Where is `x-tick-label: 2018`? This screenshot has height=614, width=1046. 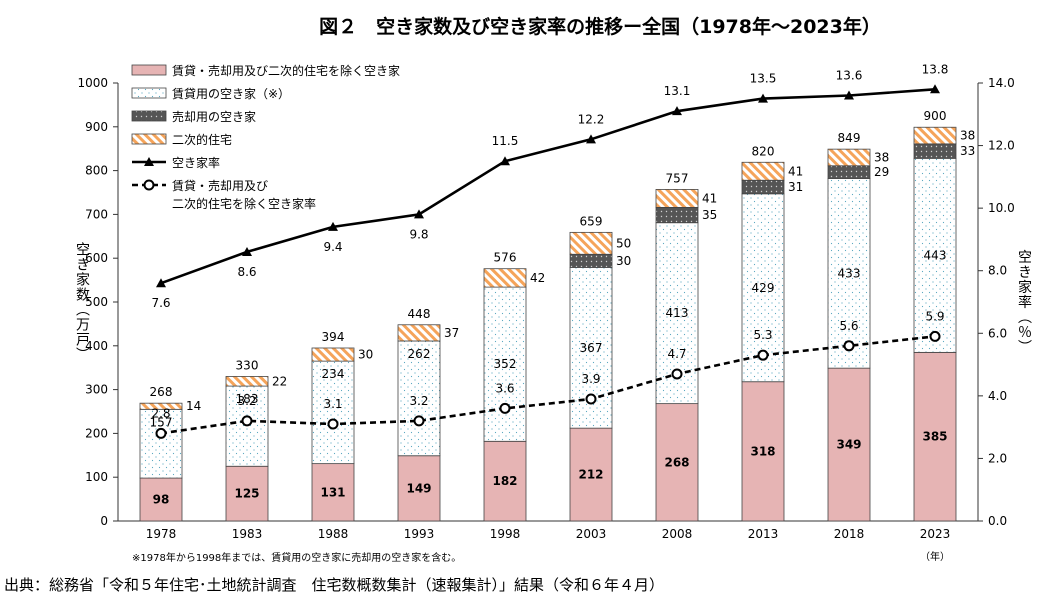
x-tick-label: 2018 is located at coordinates (849, 534).